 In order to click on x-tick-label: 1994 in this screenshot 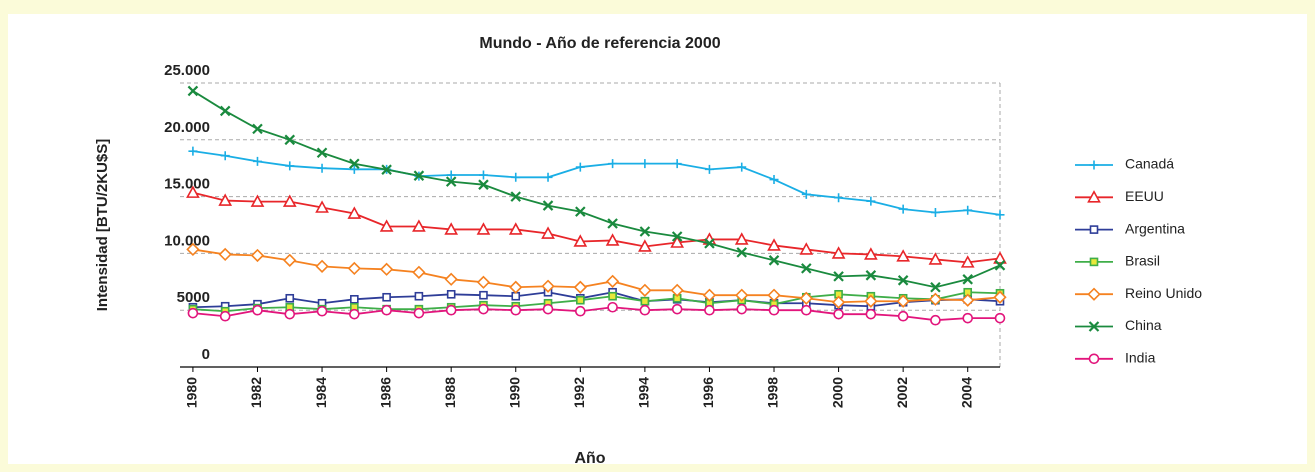, I will do `click(644, 392)`.